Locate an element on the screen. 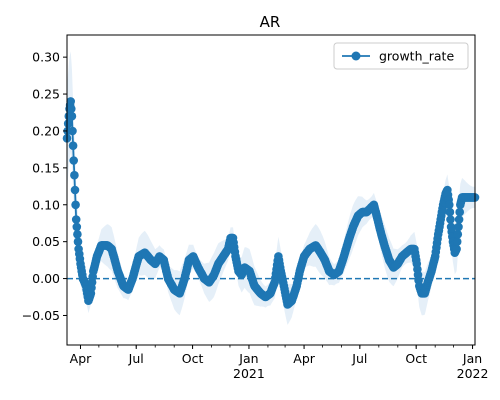  legend-marker-swatch is located at coordinates (356, 56).